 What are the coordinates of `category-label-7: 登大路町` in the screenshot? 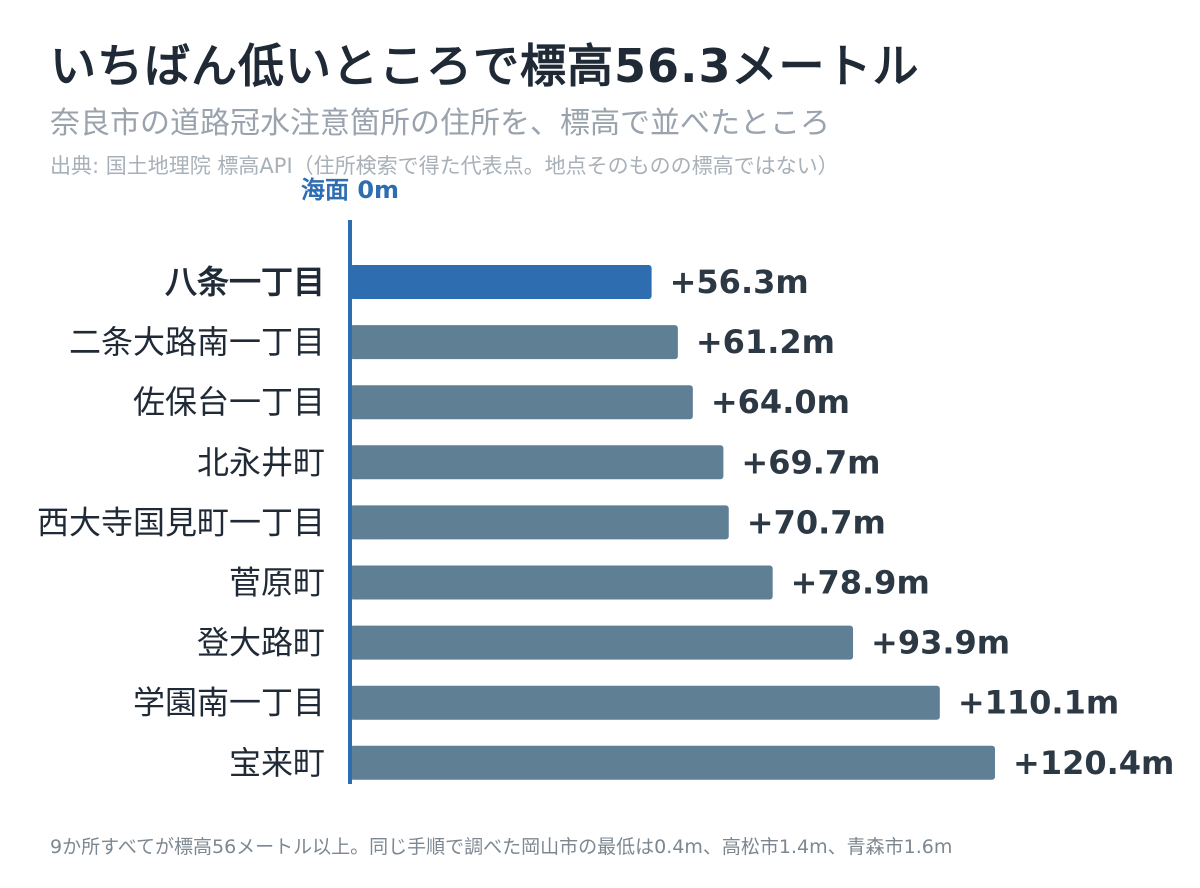 It's located at (261, 643).